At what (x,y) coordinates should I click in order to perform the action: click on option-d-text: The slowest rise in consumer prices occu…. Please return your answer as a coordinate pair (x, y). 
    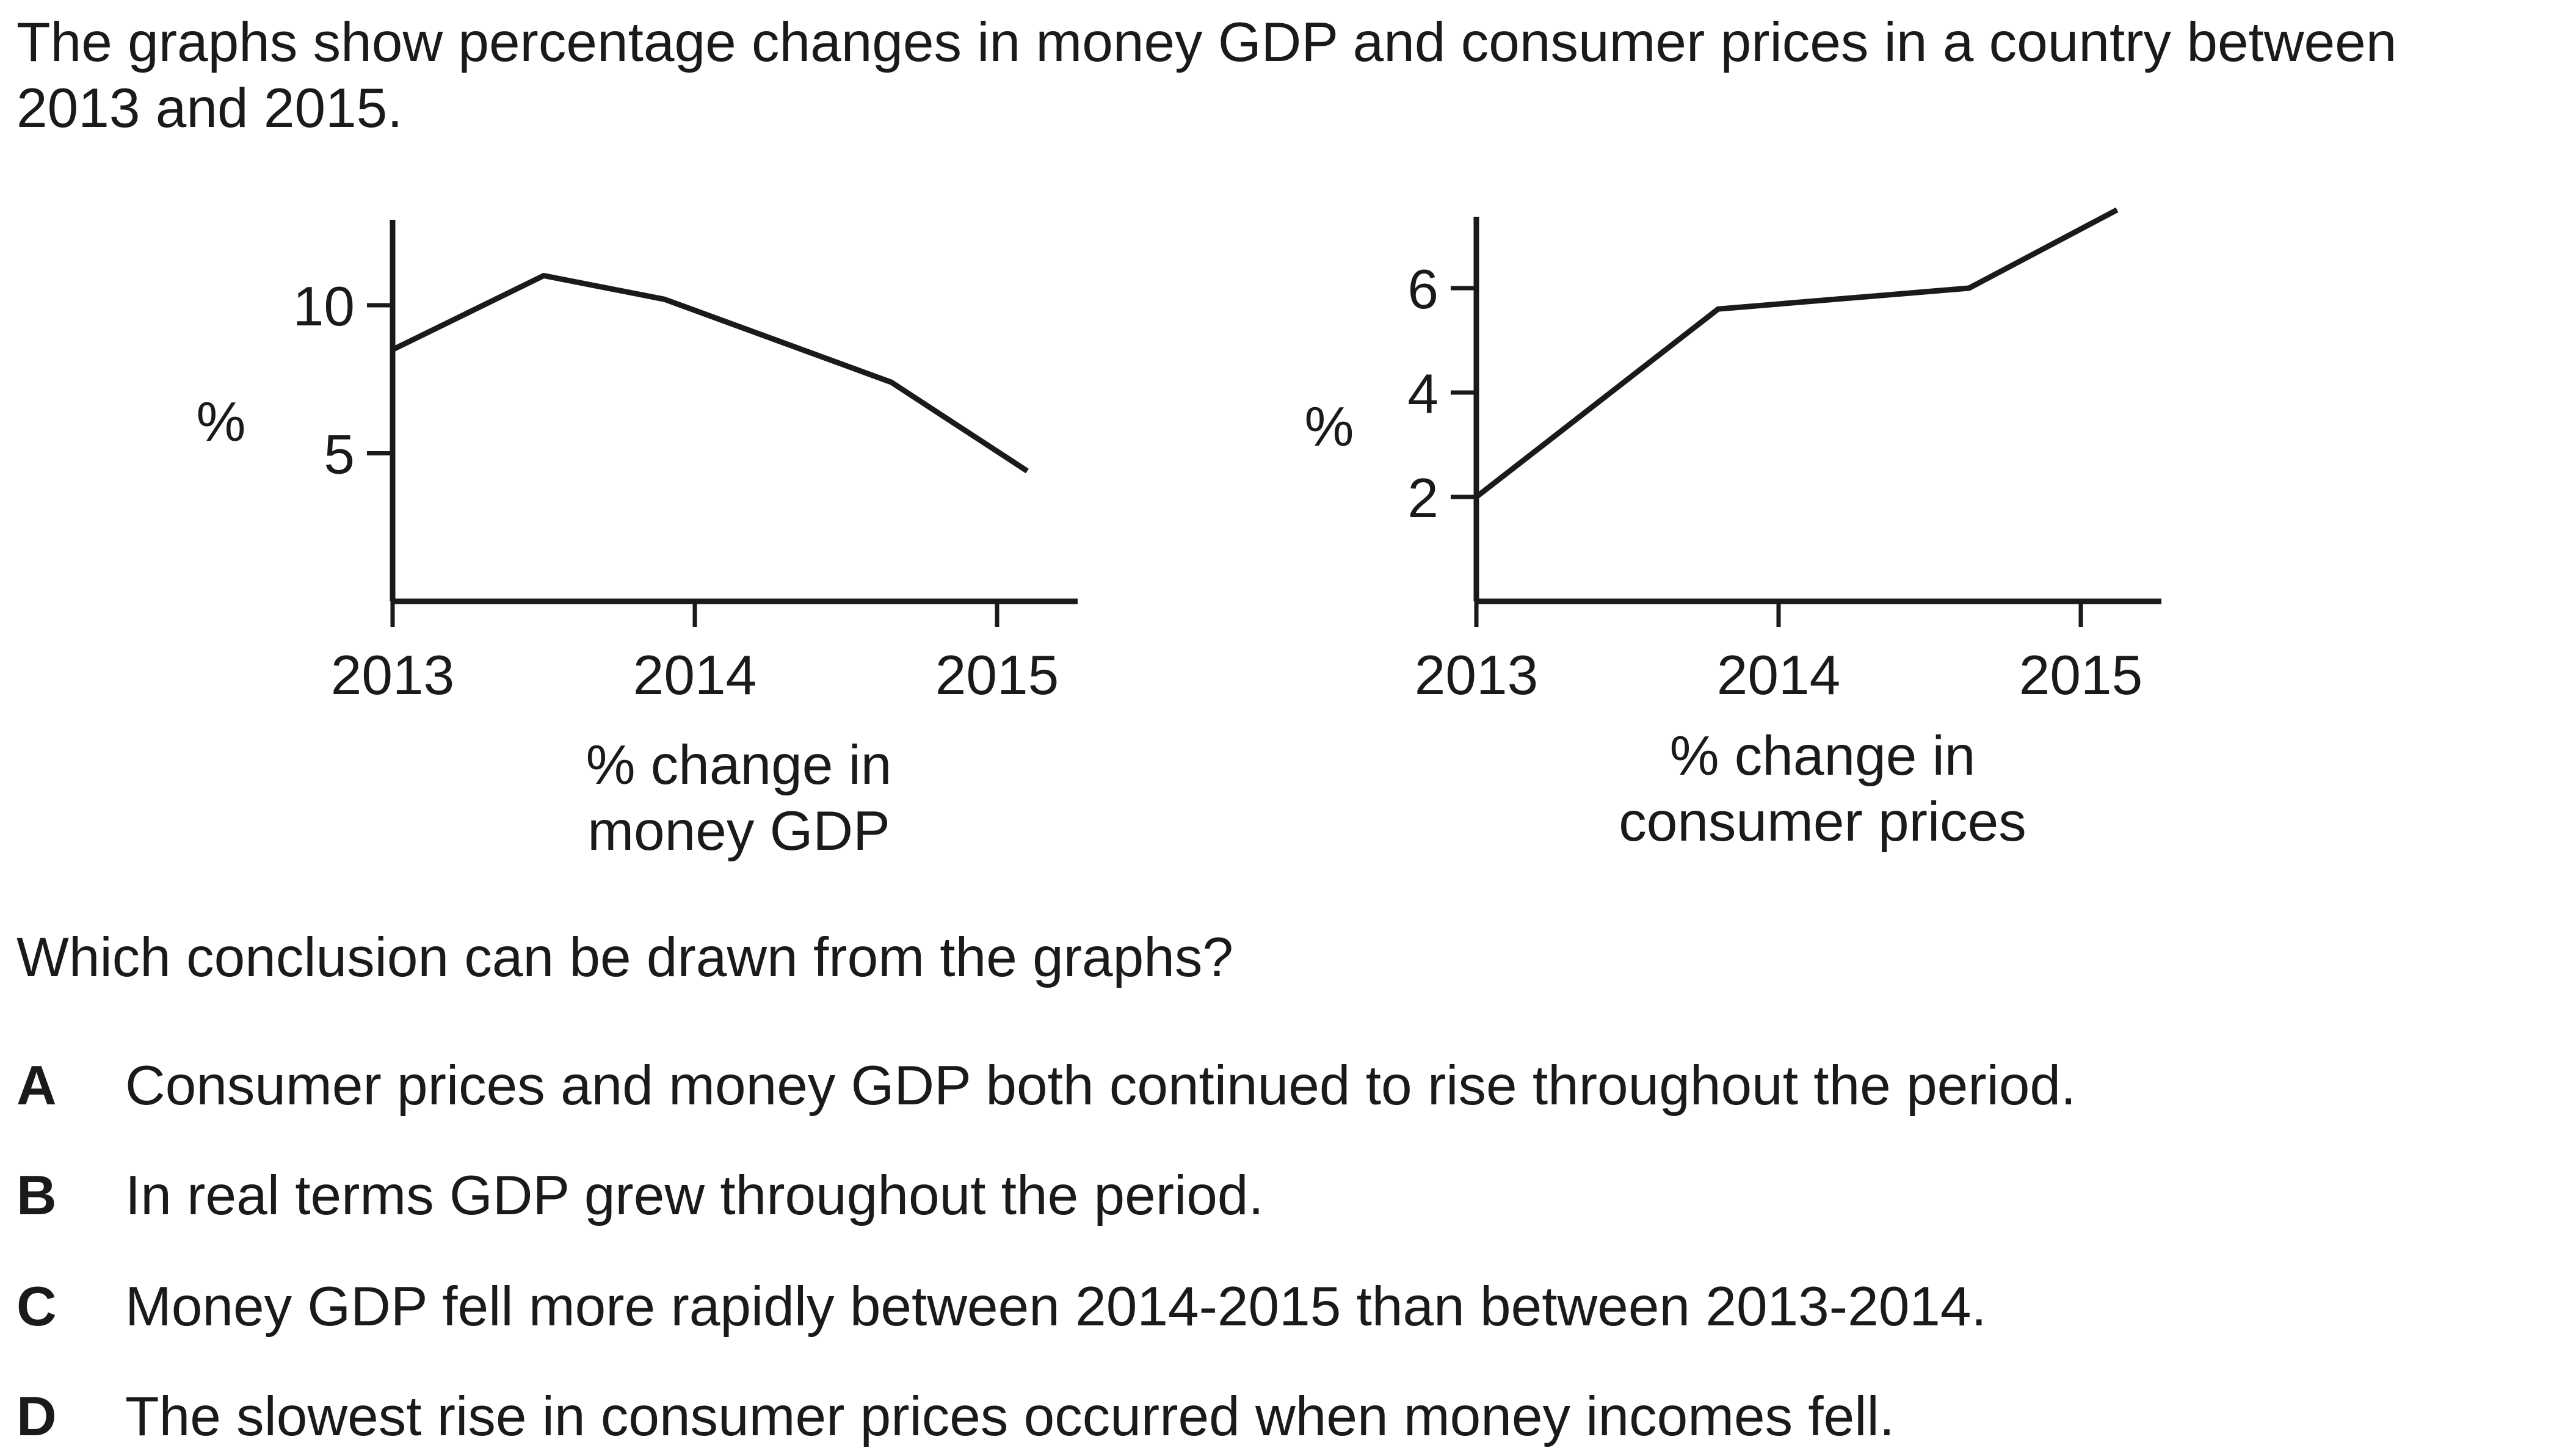
    Looking at the image, I should click on (1010, 1416).